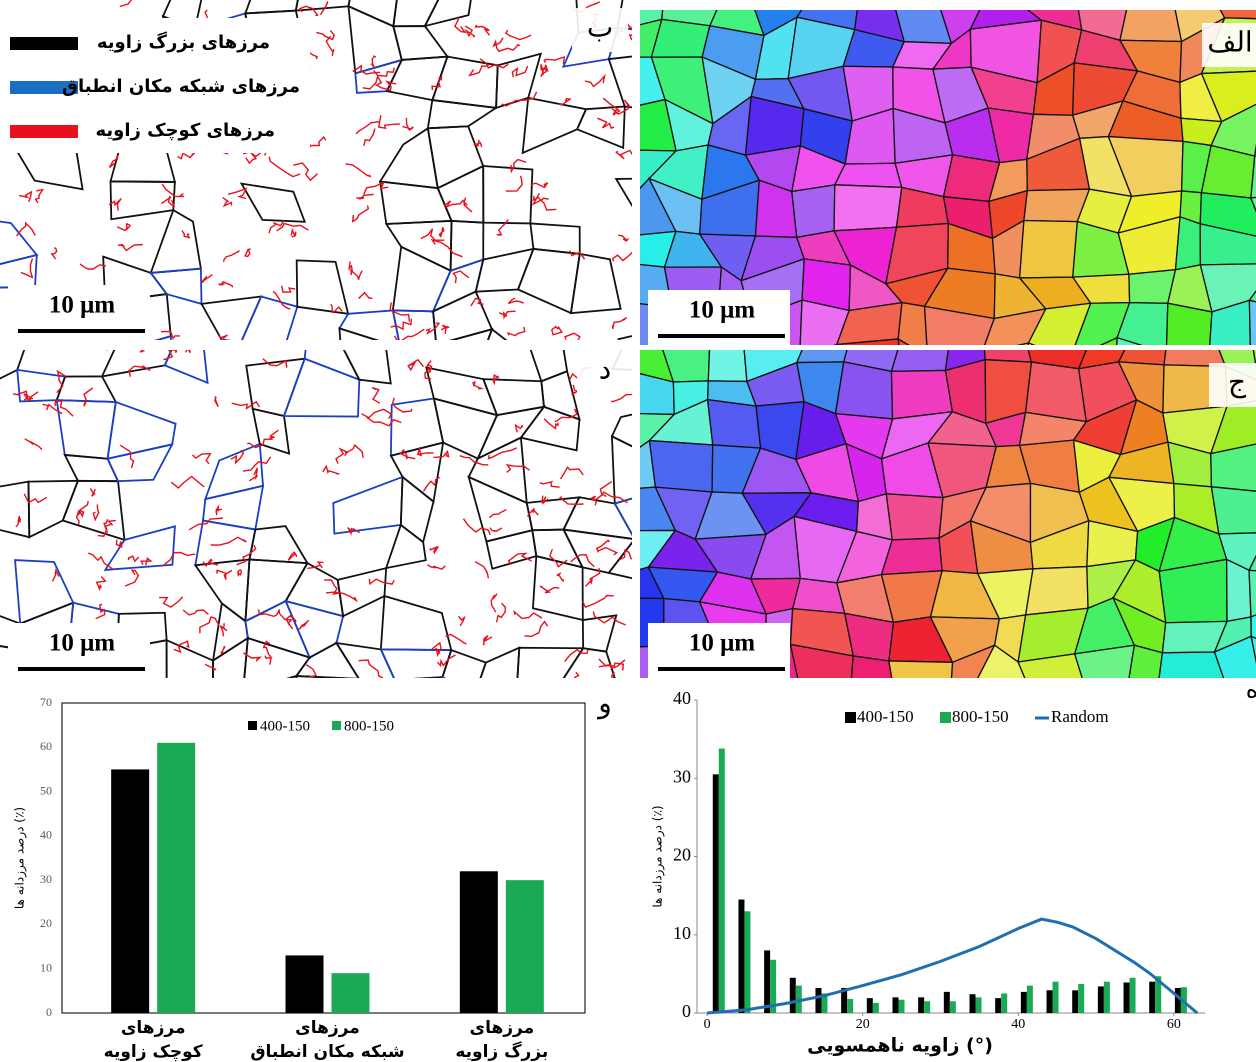 This screenshot has width=1256, height=1062. Describe the element at coordinates (600, 30) in the screenshot. I see `panel-label-background` at that location.